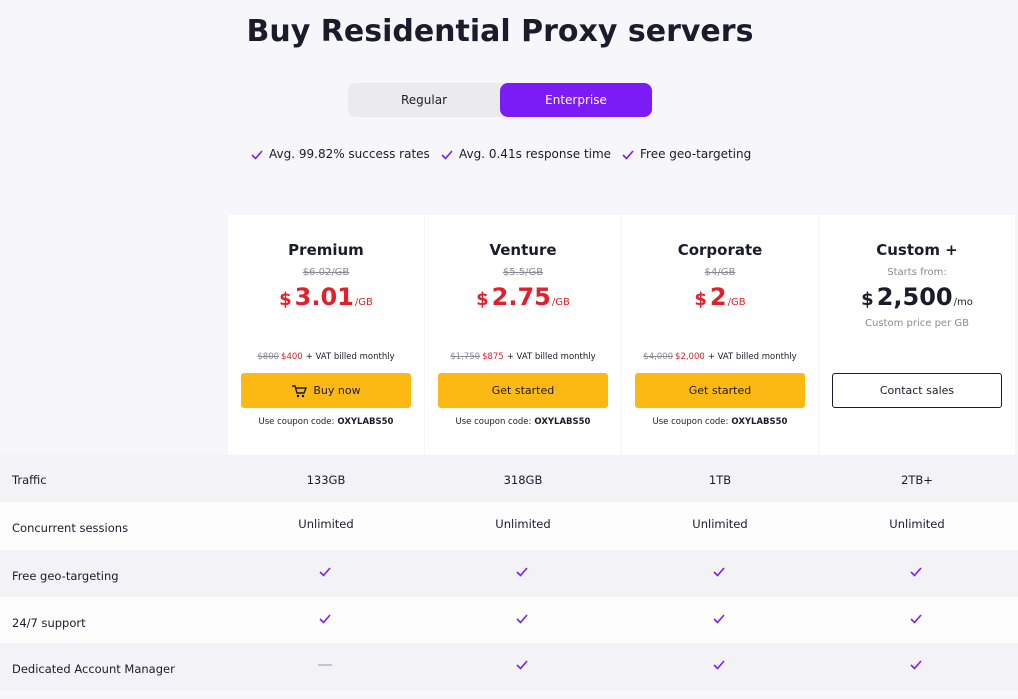  I want to click on table-row: 24/7 support, so click(509, 620).